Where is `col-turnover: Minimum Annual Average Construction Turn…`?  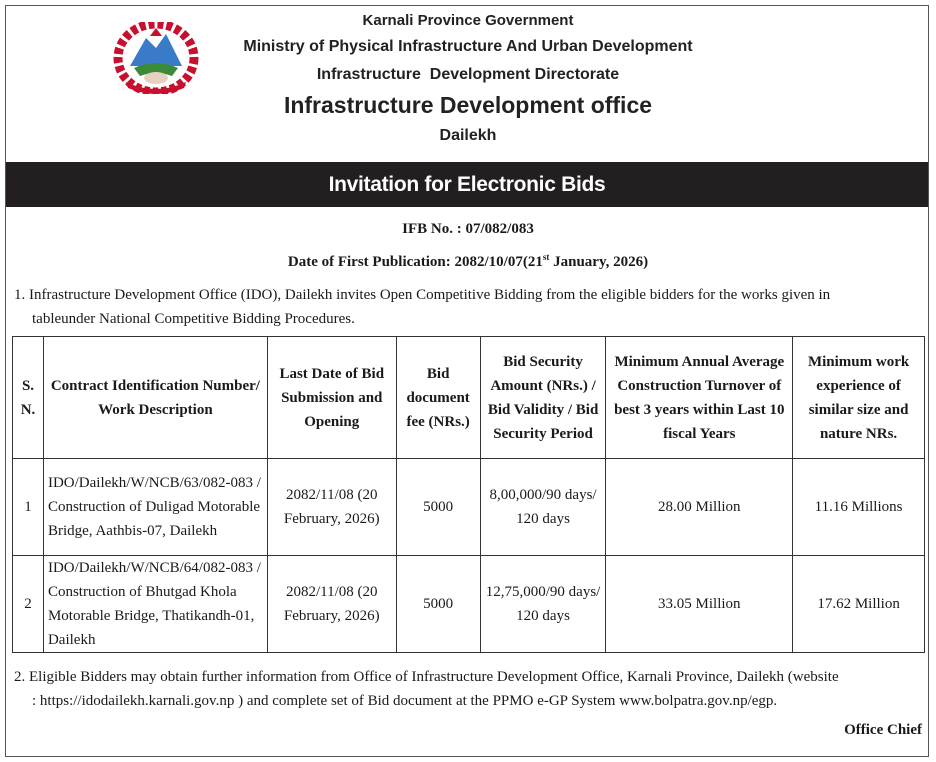 col-turnover: Minimum Annual Average Construction Turn… is located at coordinates (699, 397).